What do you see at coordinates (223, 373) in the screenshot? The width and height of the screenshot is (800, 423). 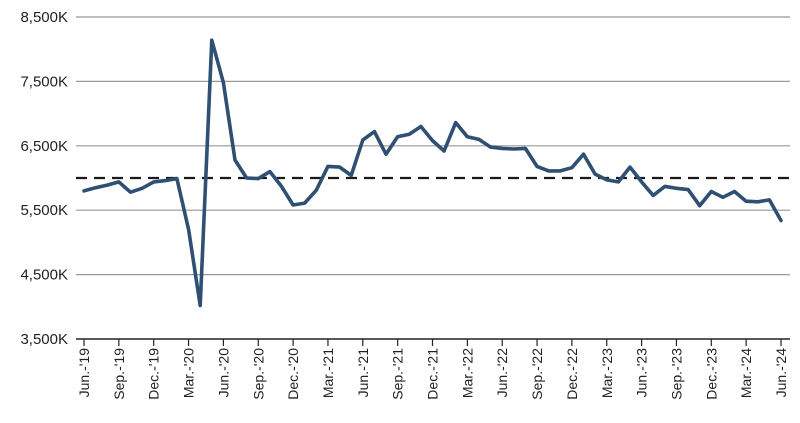 I see `x-tick-label: Jun.-'20` at bounding box center [223, 373].